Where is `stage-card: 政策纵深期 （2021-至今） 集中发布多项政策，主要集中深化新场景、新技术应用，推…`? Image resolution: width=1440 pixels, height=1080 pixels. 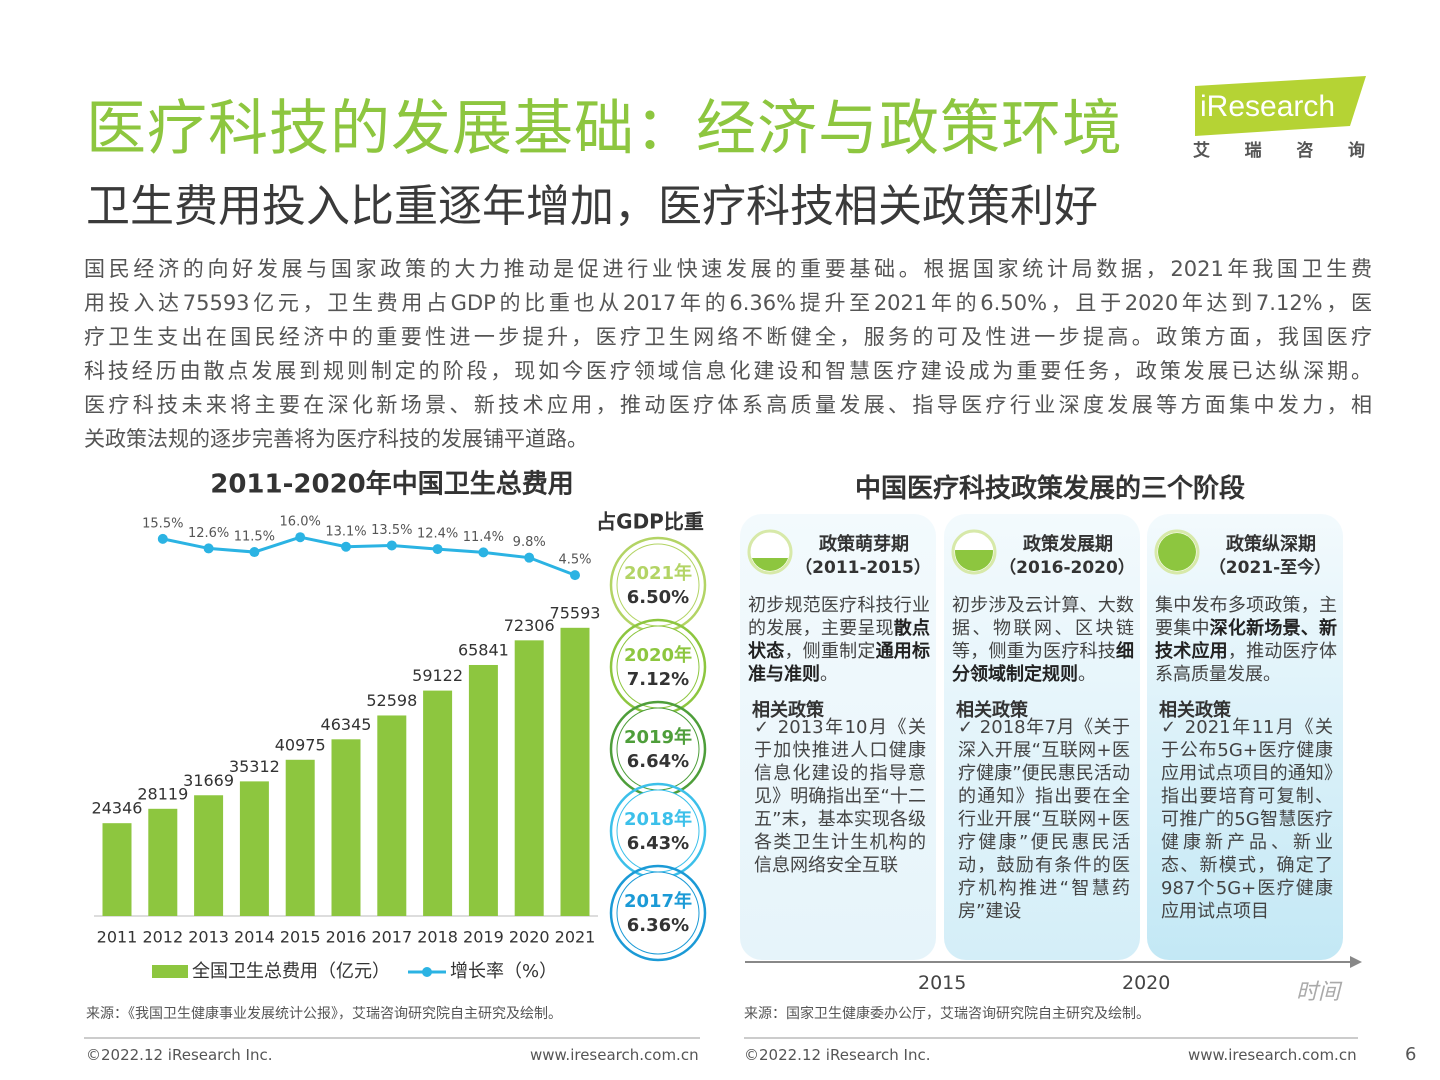
stage-card: 政策纵深期 （2021-至今） 集中发布多项政策，主要集中深化新场景、新技术应用，推… is located at coordinates (1245, 737).